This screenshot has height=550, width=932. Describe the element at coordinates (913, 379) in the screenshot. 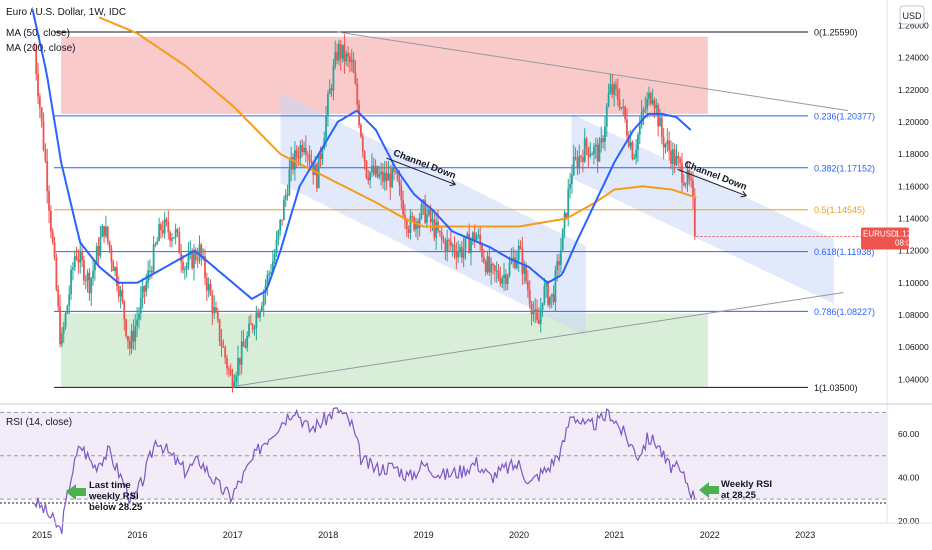

I see `price-tick-label: 1.04000` at that location.